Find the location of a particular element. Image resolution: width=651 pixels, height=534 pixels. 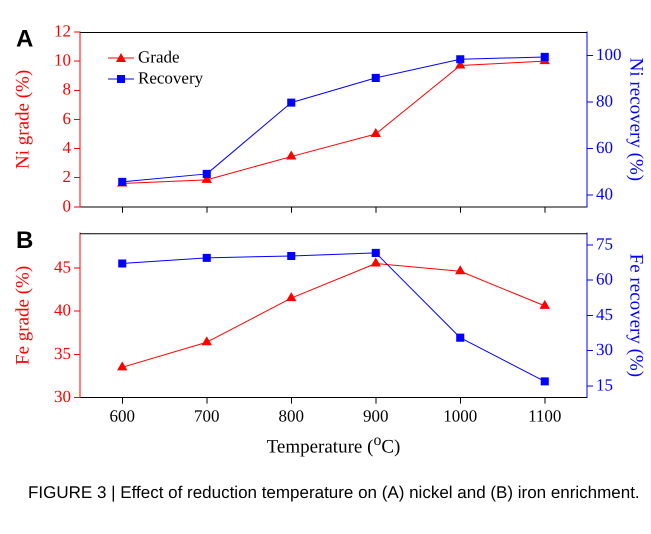

chart-title: A is located at coordinates (25, 39).